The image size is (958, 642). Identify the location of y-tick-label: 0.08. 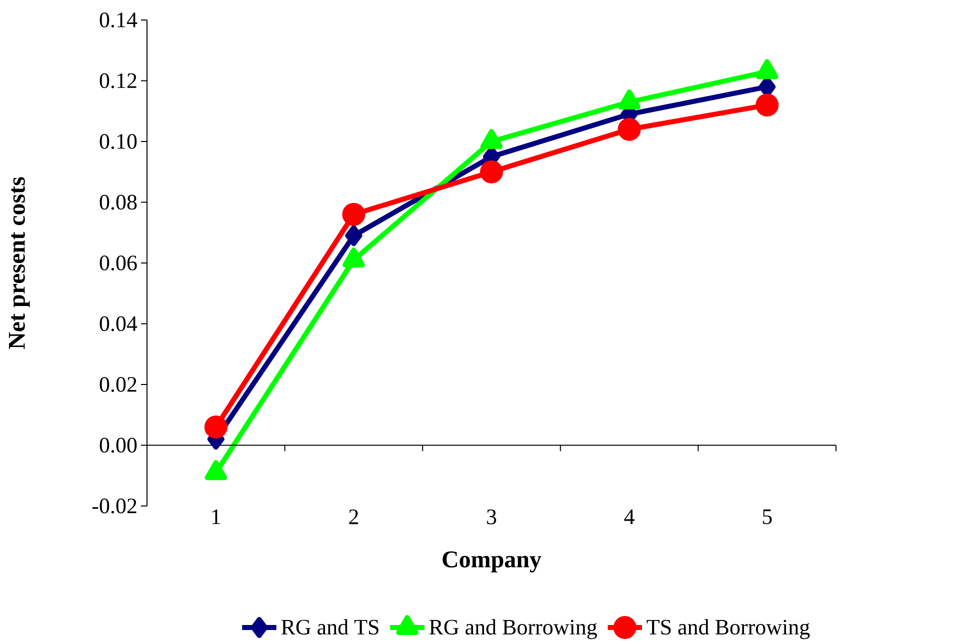
(118, 202).